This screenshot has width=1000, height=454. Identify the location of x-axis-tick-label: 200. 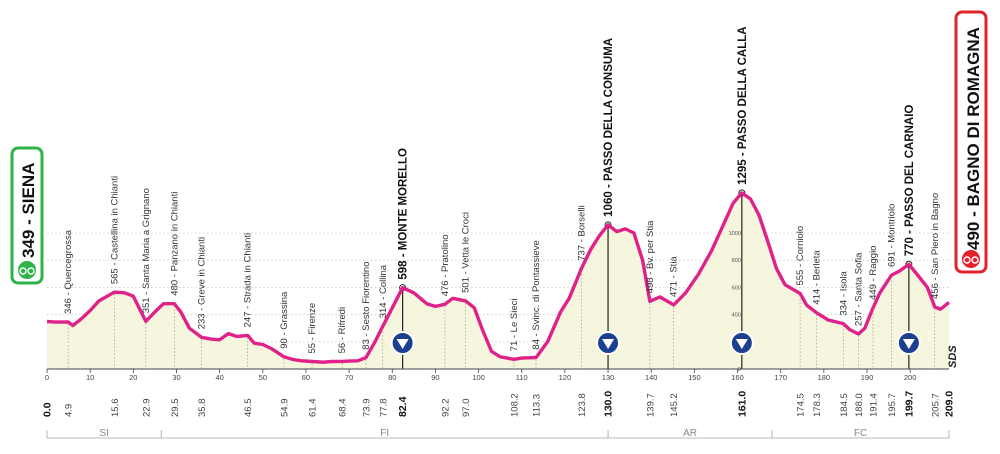
(910, 377).